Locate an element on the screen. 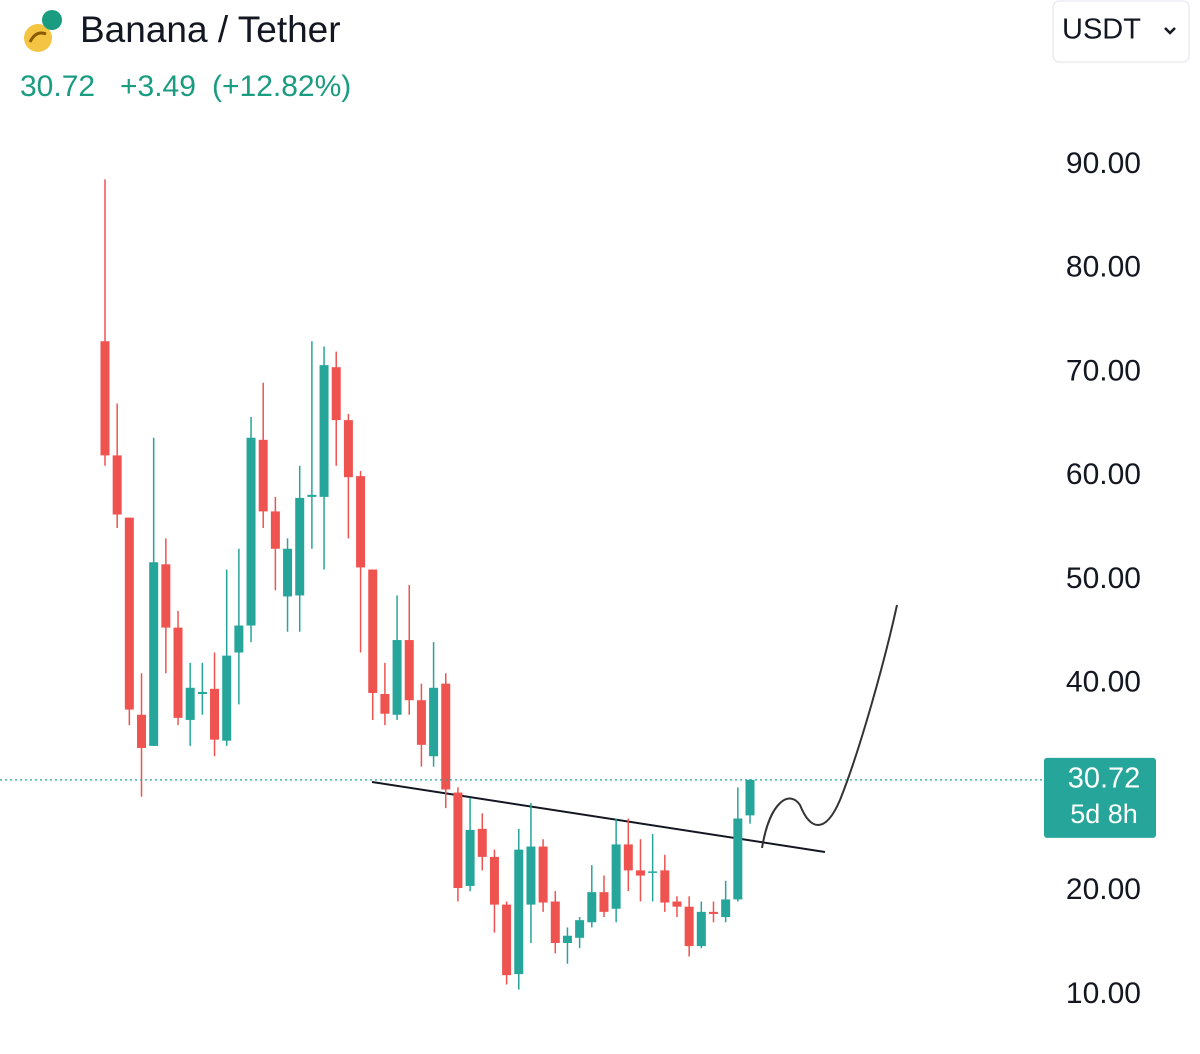 Image resolution: width=1200 pixels, height=1054 pixels. pair-title: Banana / Tether is located at coordinates (210, 29).